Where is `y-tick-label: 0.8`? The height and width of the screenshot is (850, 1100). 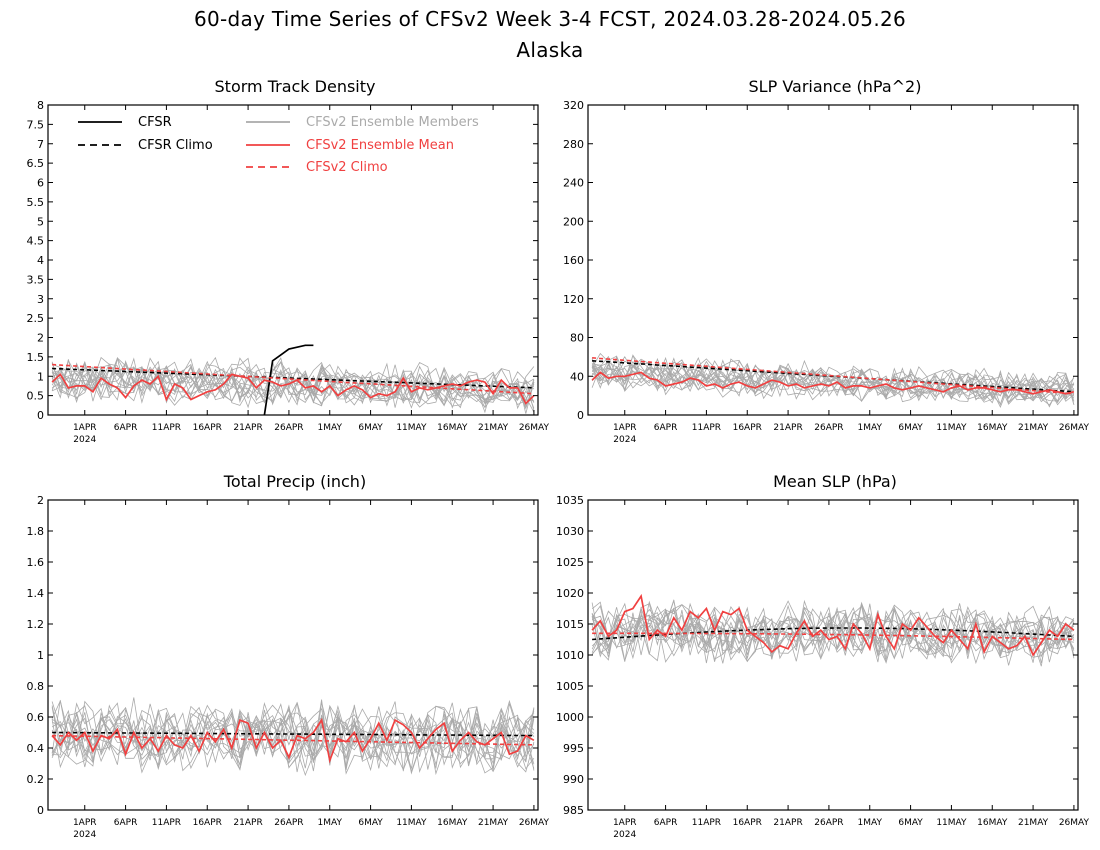
y-tick-label: 0.8 is located at coordinates (36, 686).